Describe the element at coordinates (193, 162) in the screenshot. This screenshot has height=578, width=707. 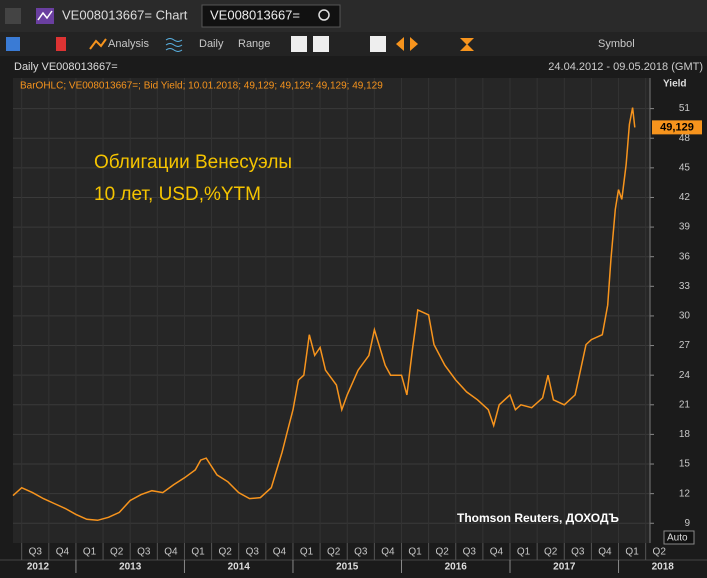
I see `annotation: Облигации Венесуэлы` at that location.